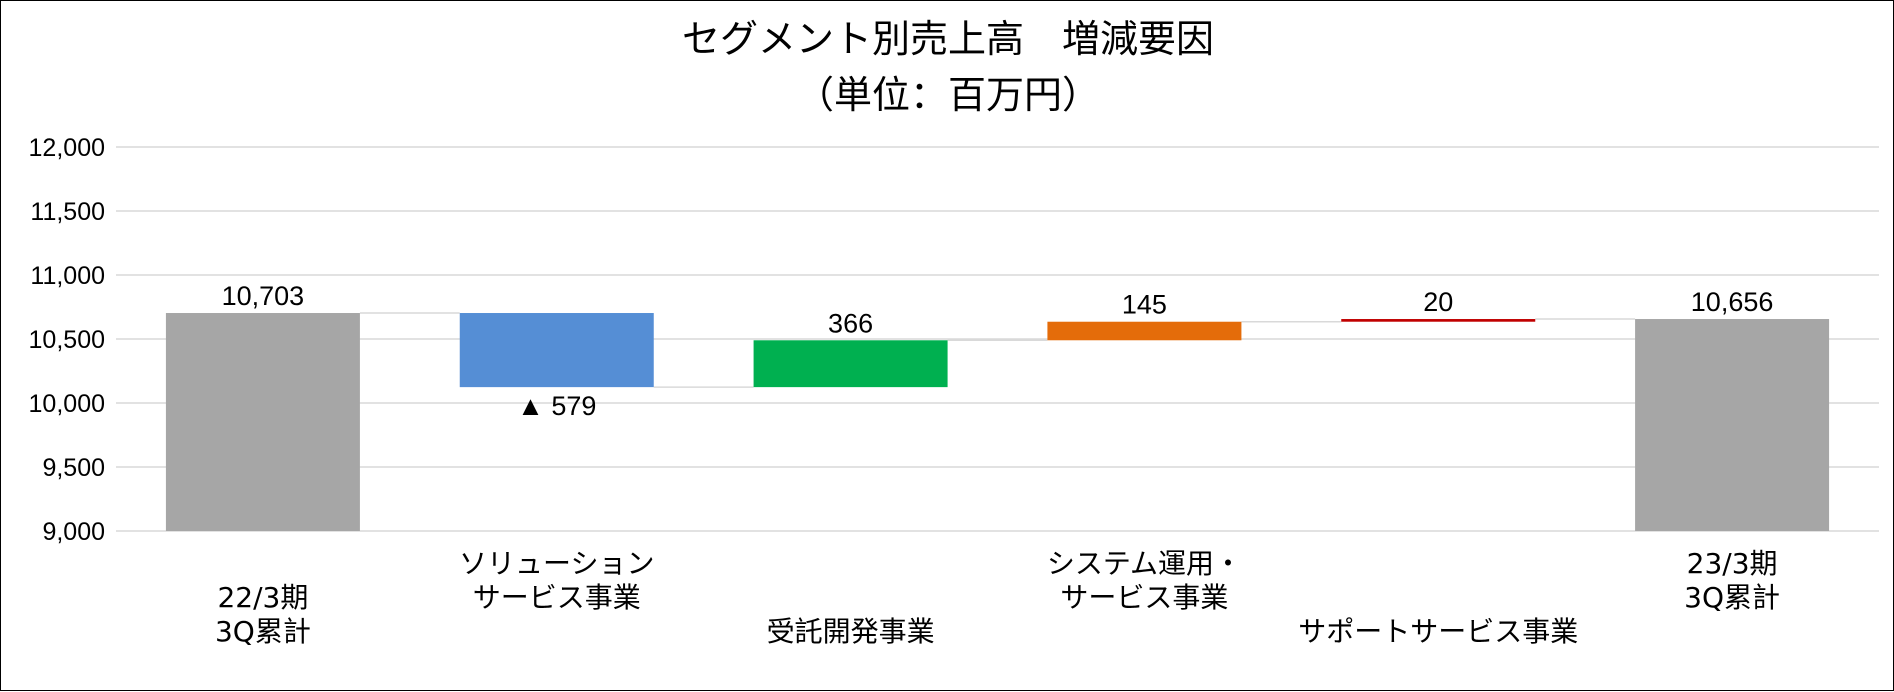  What do you see at coordinates (67, 404) in the screenshot?
I see `y-tick-label: 10,000` at bounding box center [67, 404].